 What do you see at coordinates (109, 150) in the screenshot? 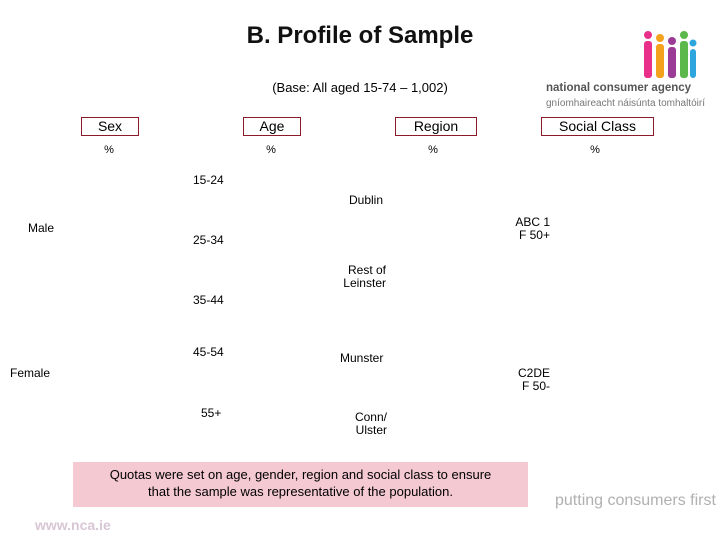
I see `percent-sex: %` at bounding box center [109, 150].